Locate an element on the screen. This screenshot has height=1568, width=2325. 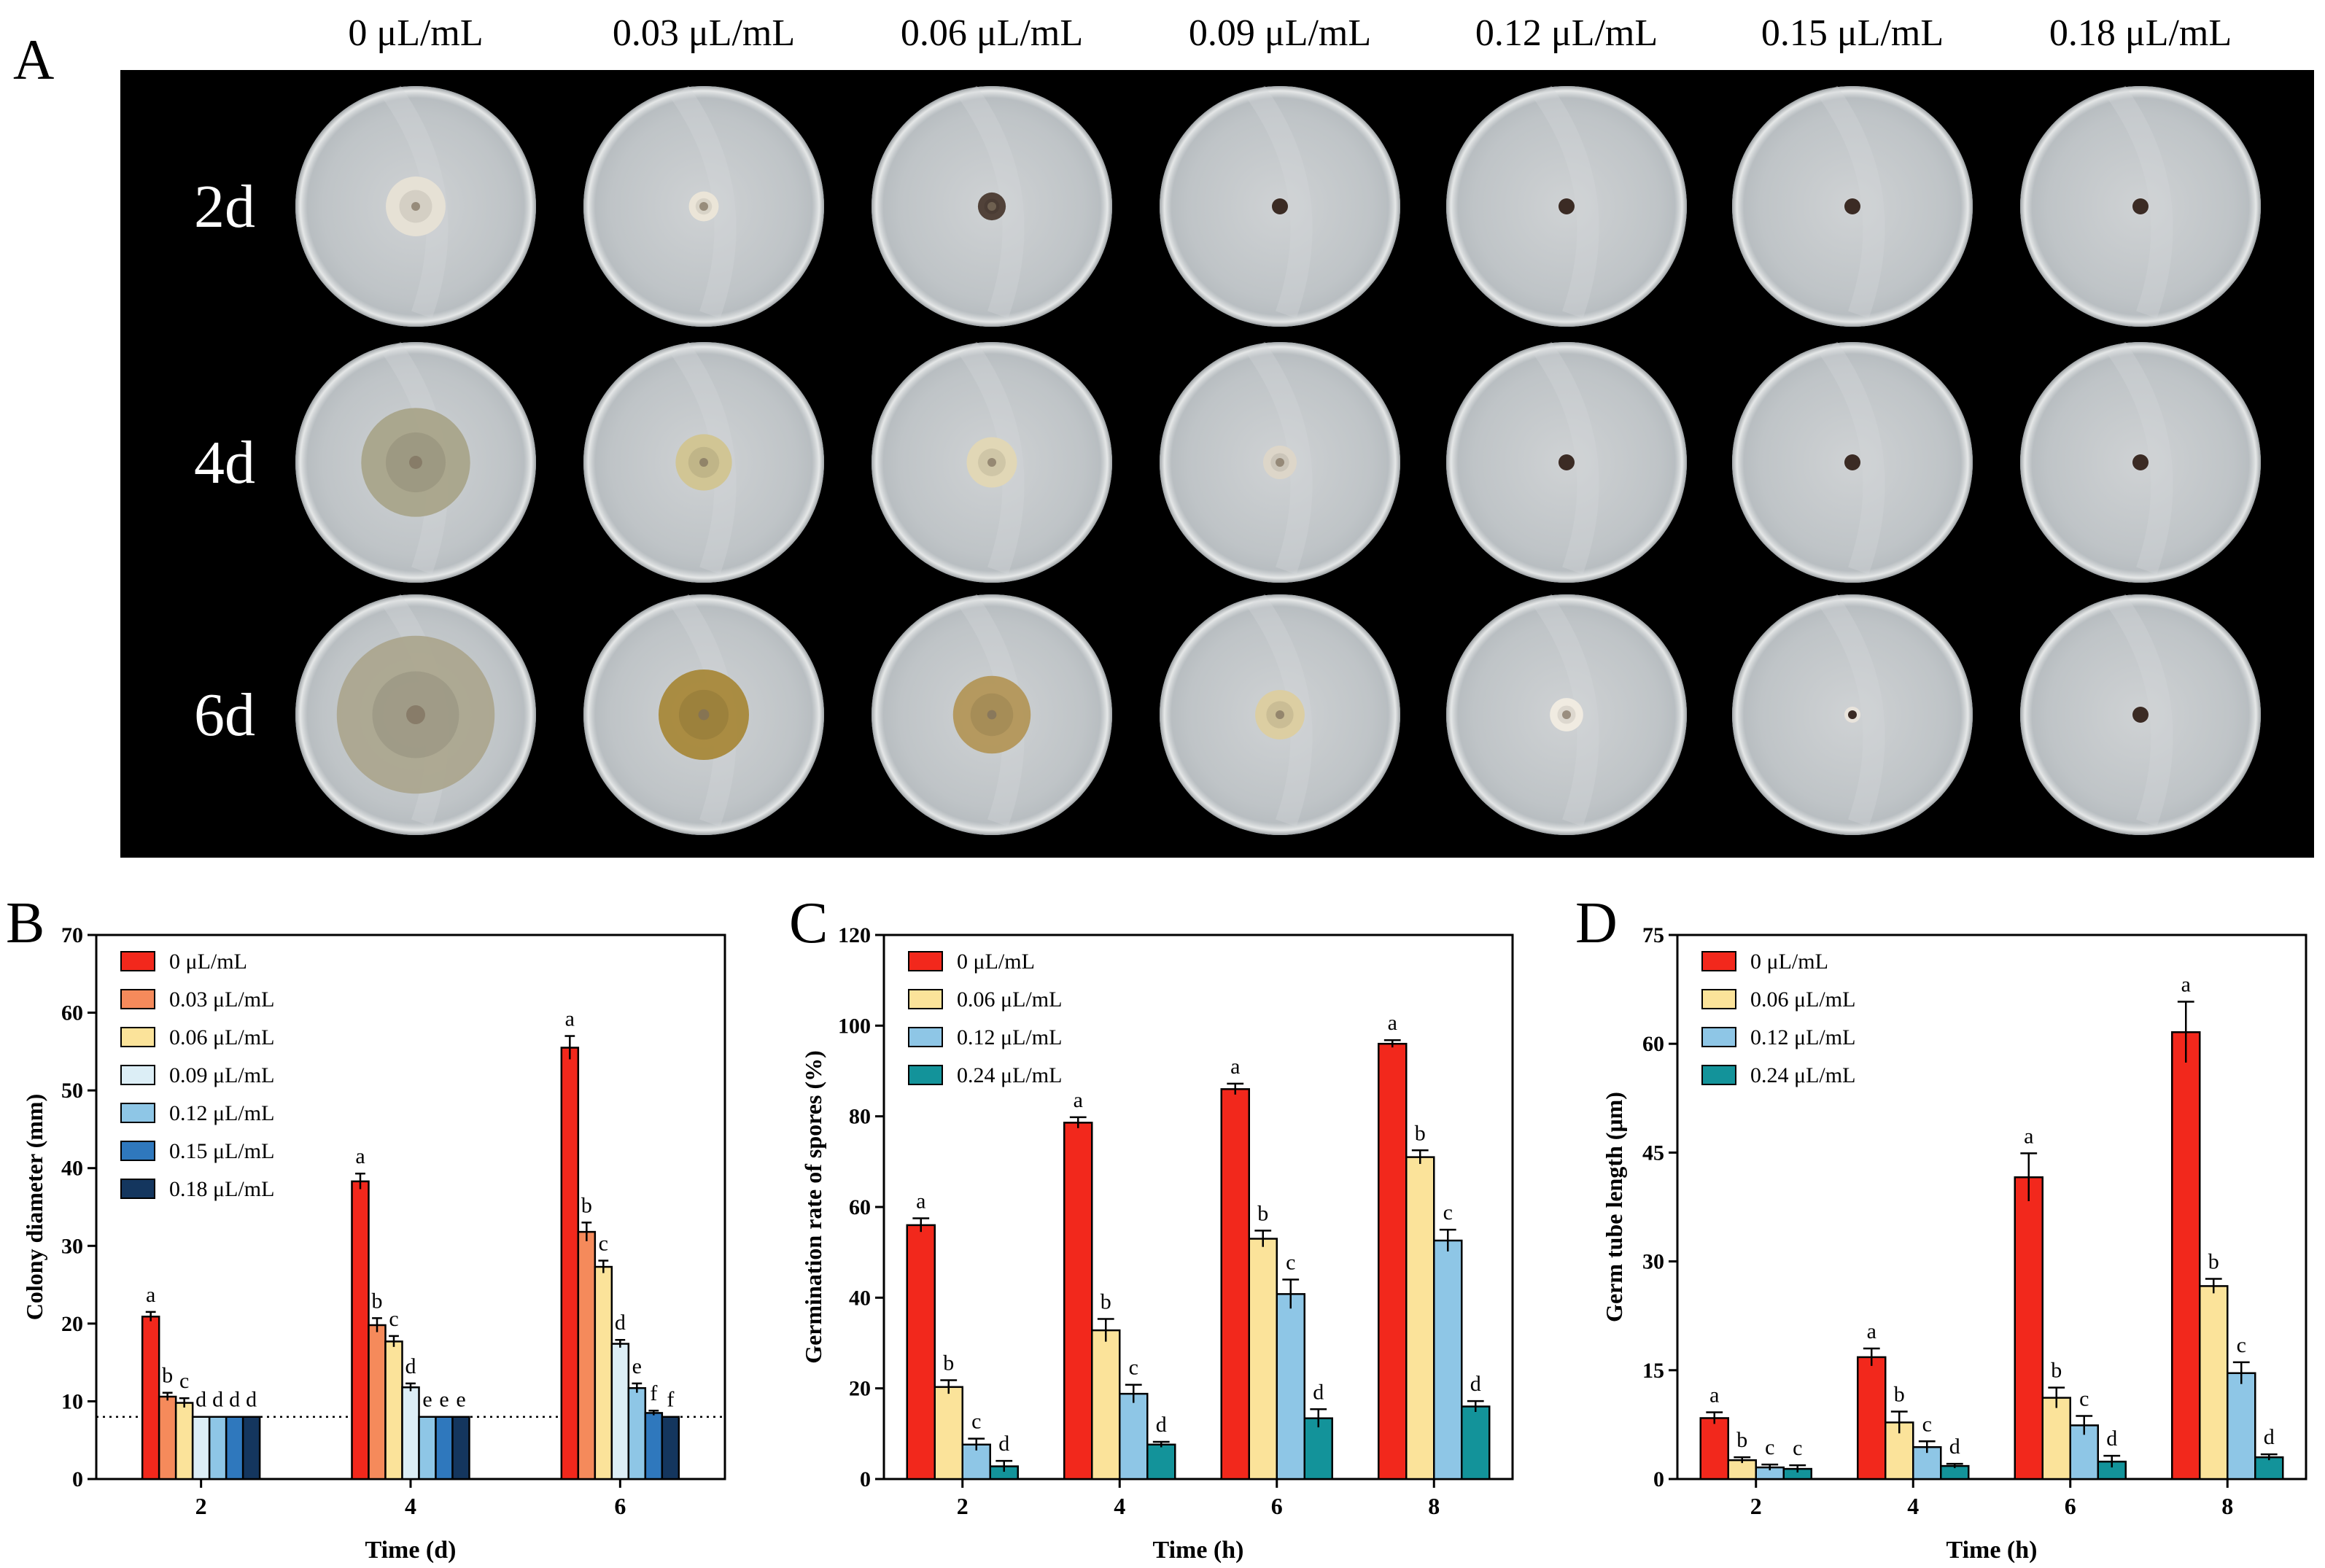
y-tick-label: 75 is located at coordinates (1653, 935).